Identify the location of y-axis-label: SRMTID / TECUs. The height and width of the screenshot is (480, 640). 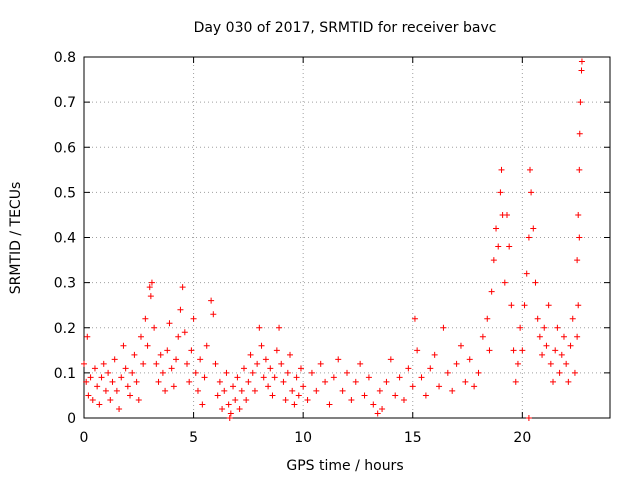
(16, 238).